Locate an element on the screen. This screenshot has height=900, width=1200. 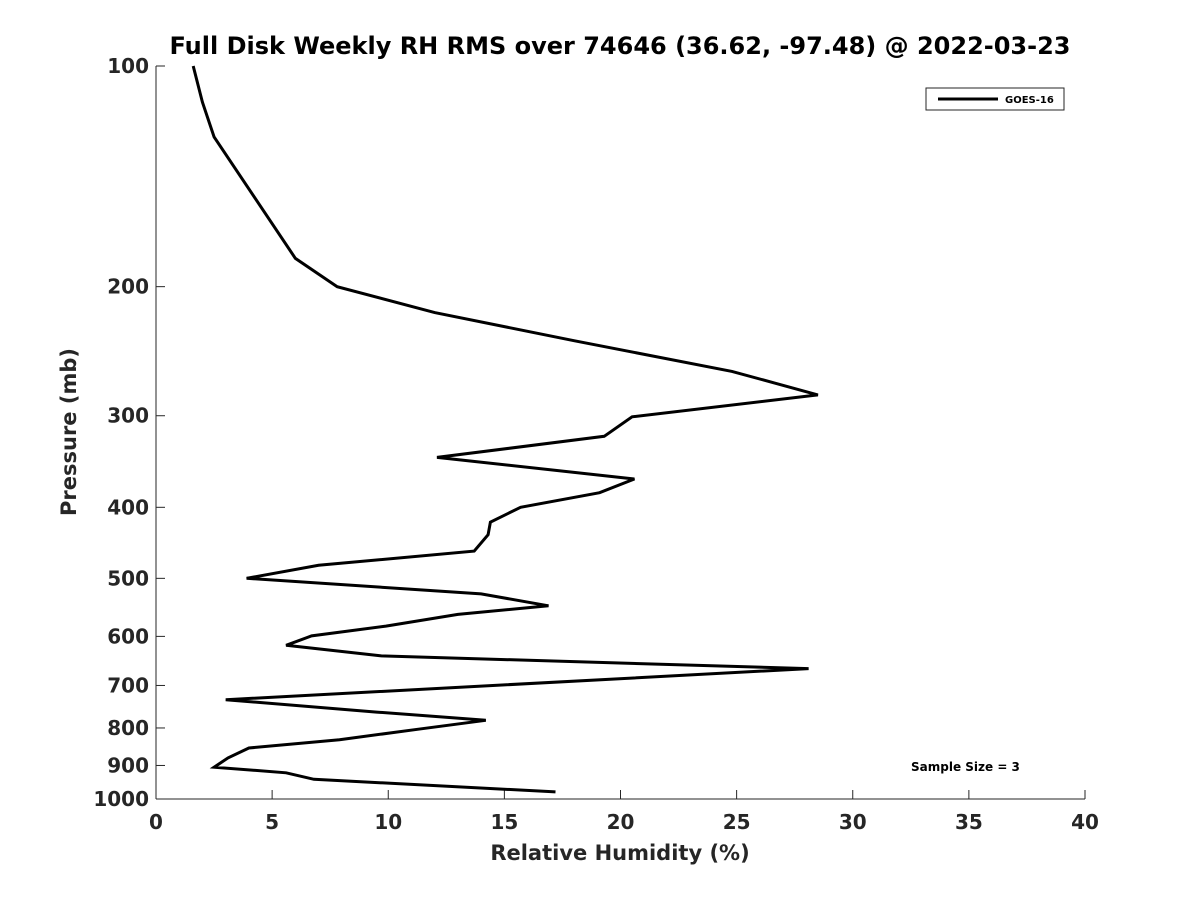
x-tick-label: 30 is located at coordinates (853, 822).